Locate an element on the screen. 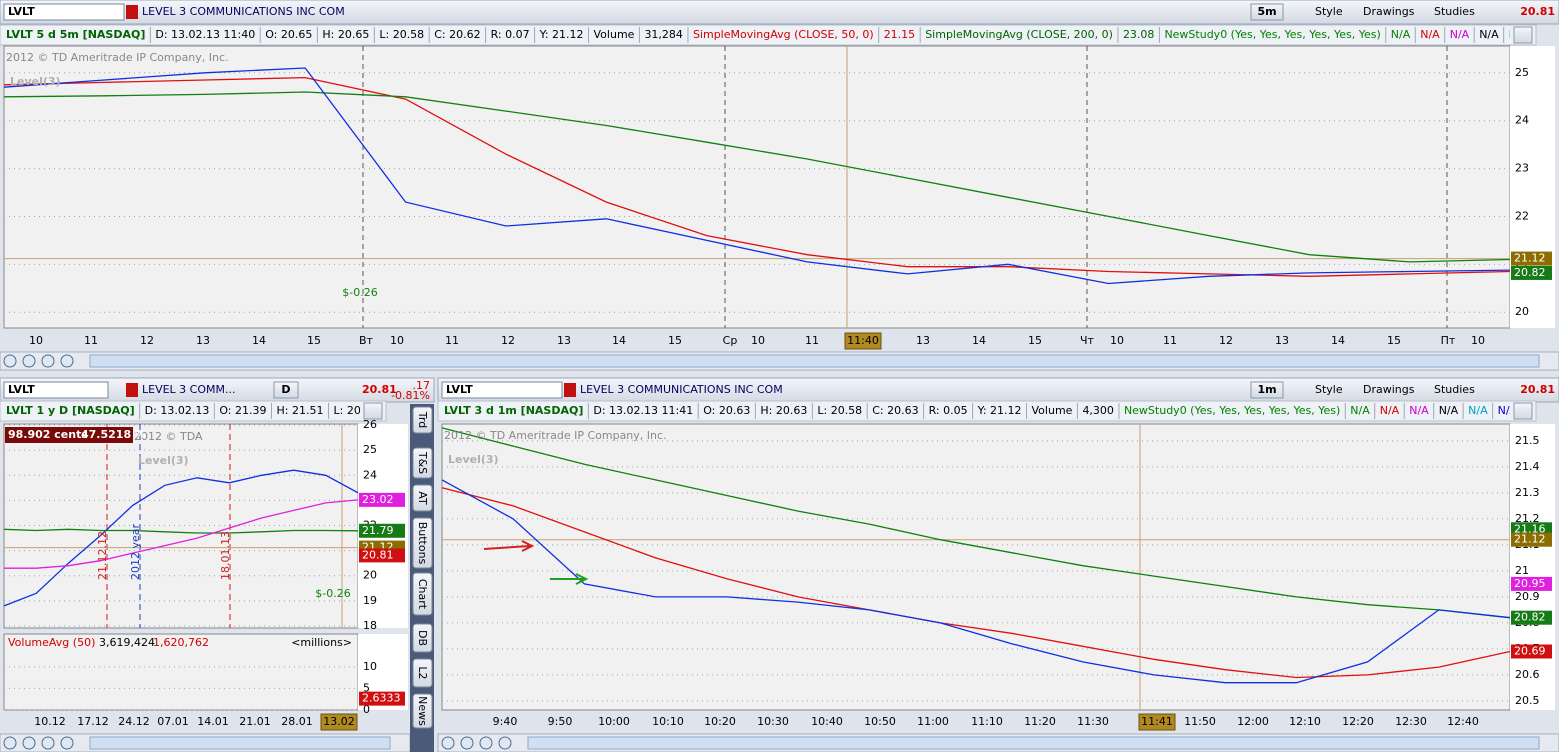  x-tick-label: 11:30 is located at coordinates (1093, 721).